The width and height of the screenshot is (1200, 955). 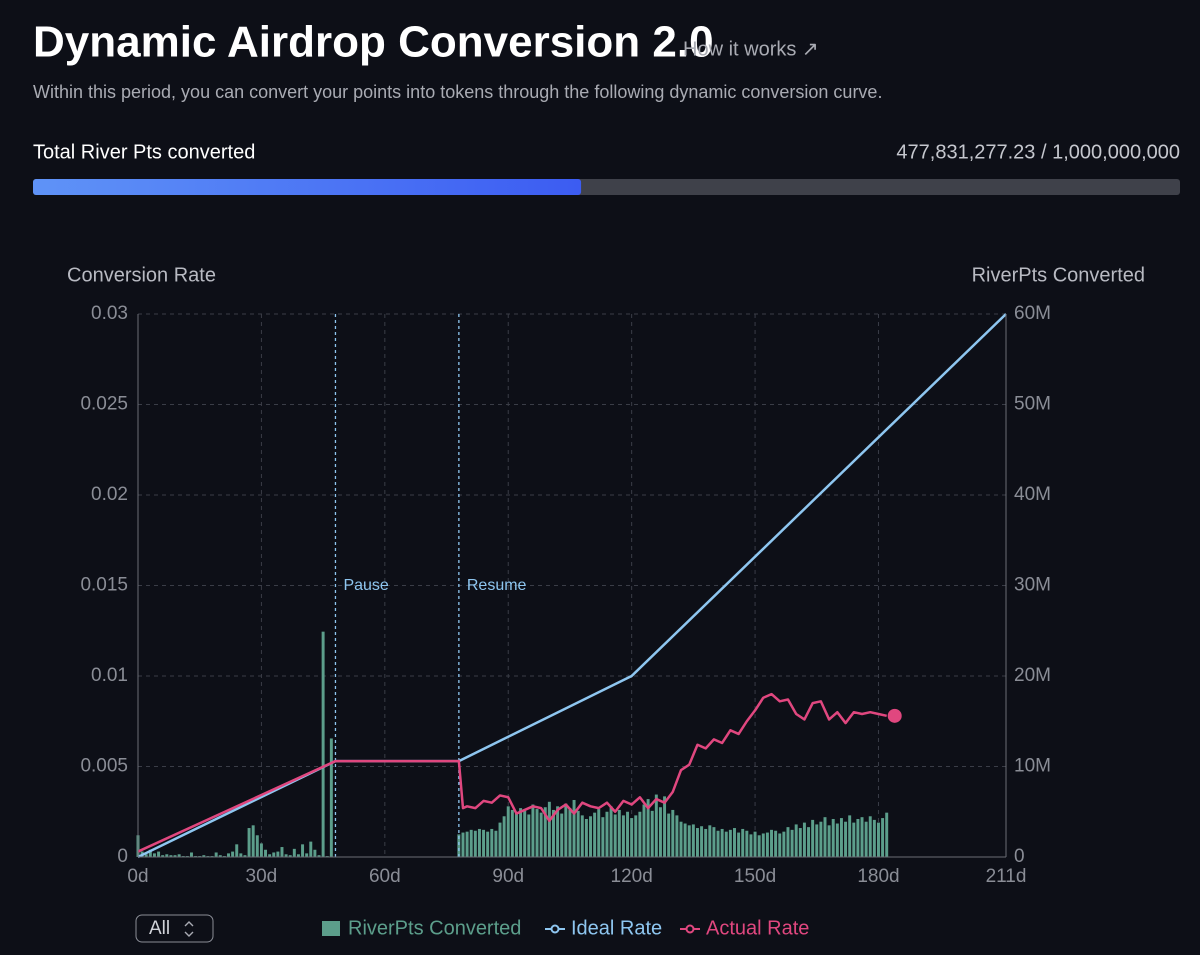 I want to click on x-tick-label: 90d, so click(x=508, y=876).